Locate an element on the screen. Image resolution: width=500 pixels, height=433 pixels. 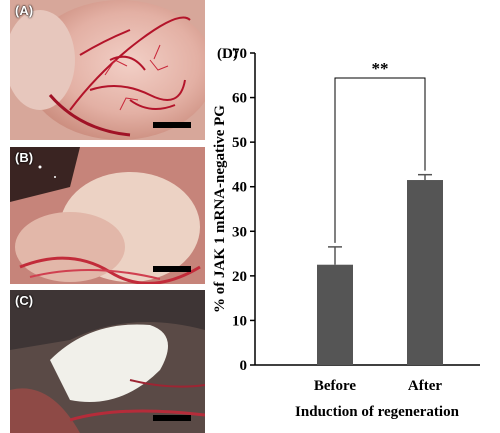
y-tick-label: 40 is located at coordinates (239, 188).